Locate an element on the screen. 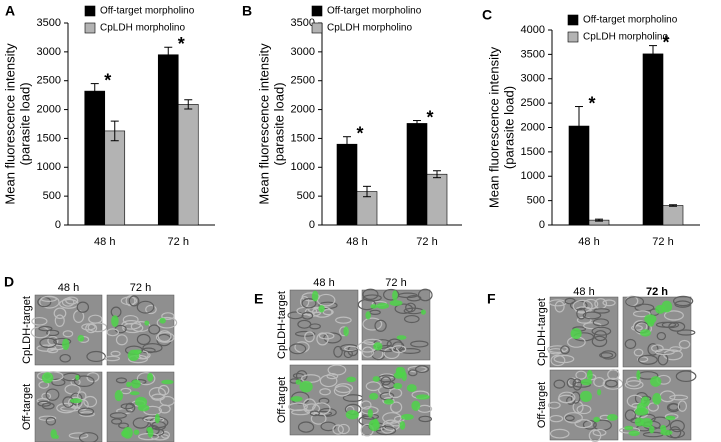 This screenshot has height=442, width=721. y-tick-label: 1500 is located at coordinates (49, 138).